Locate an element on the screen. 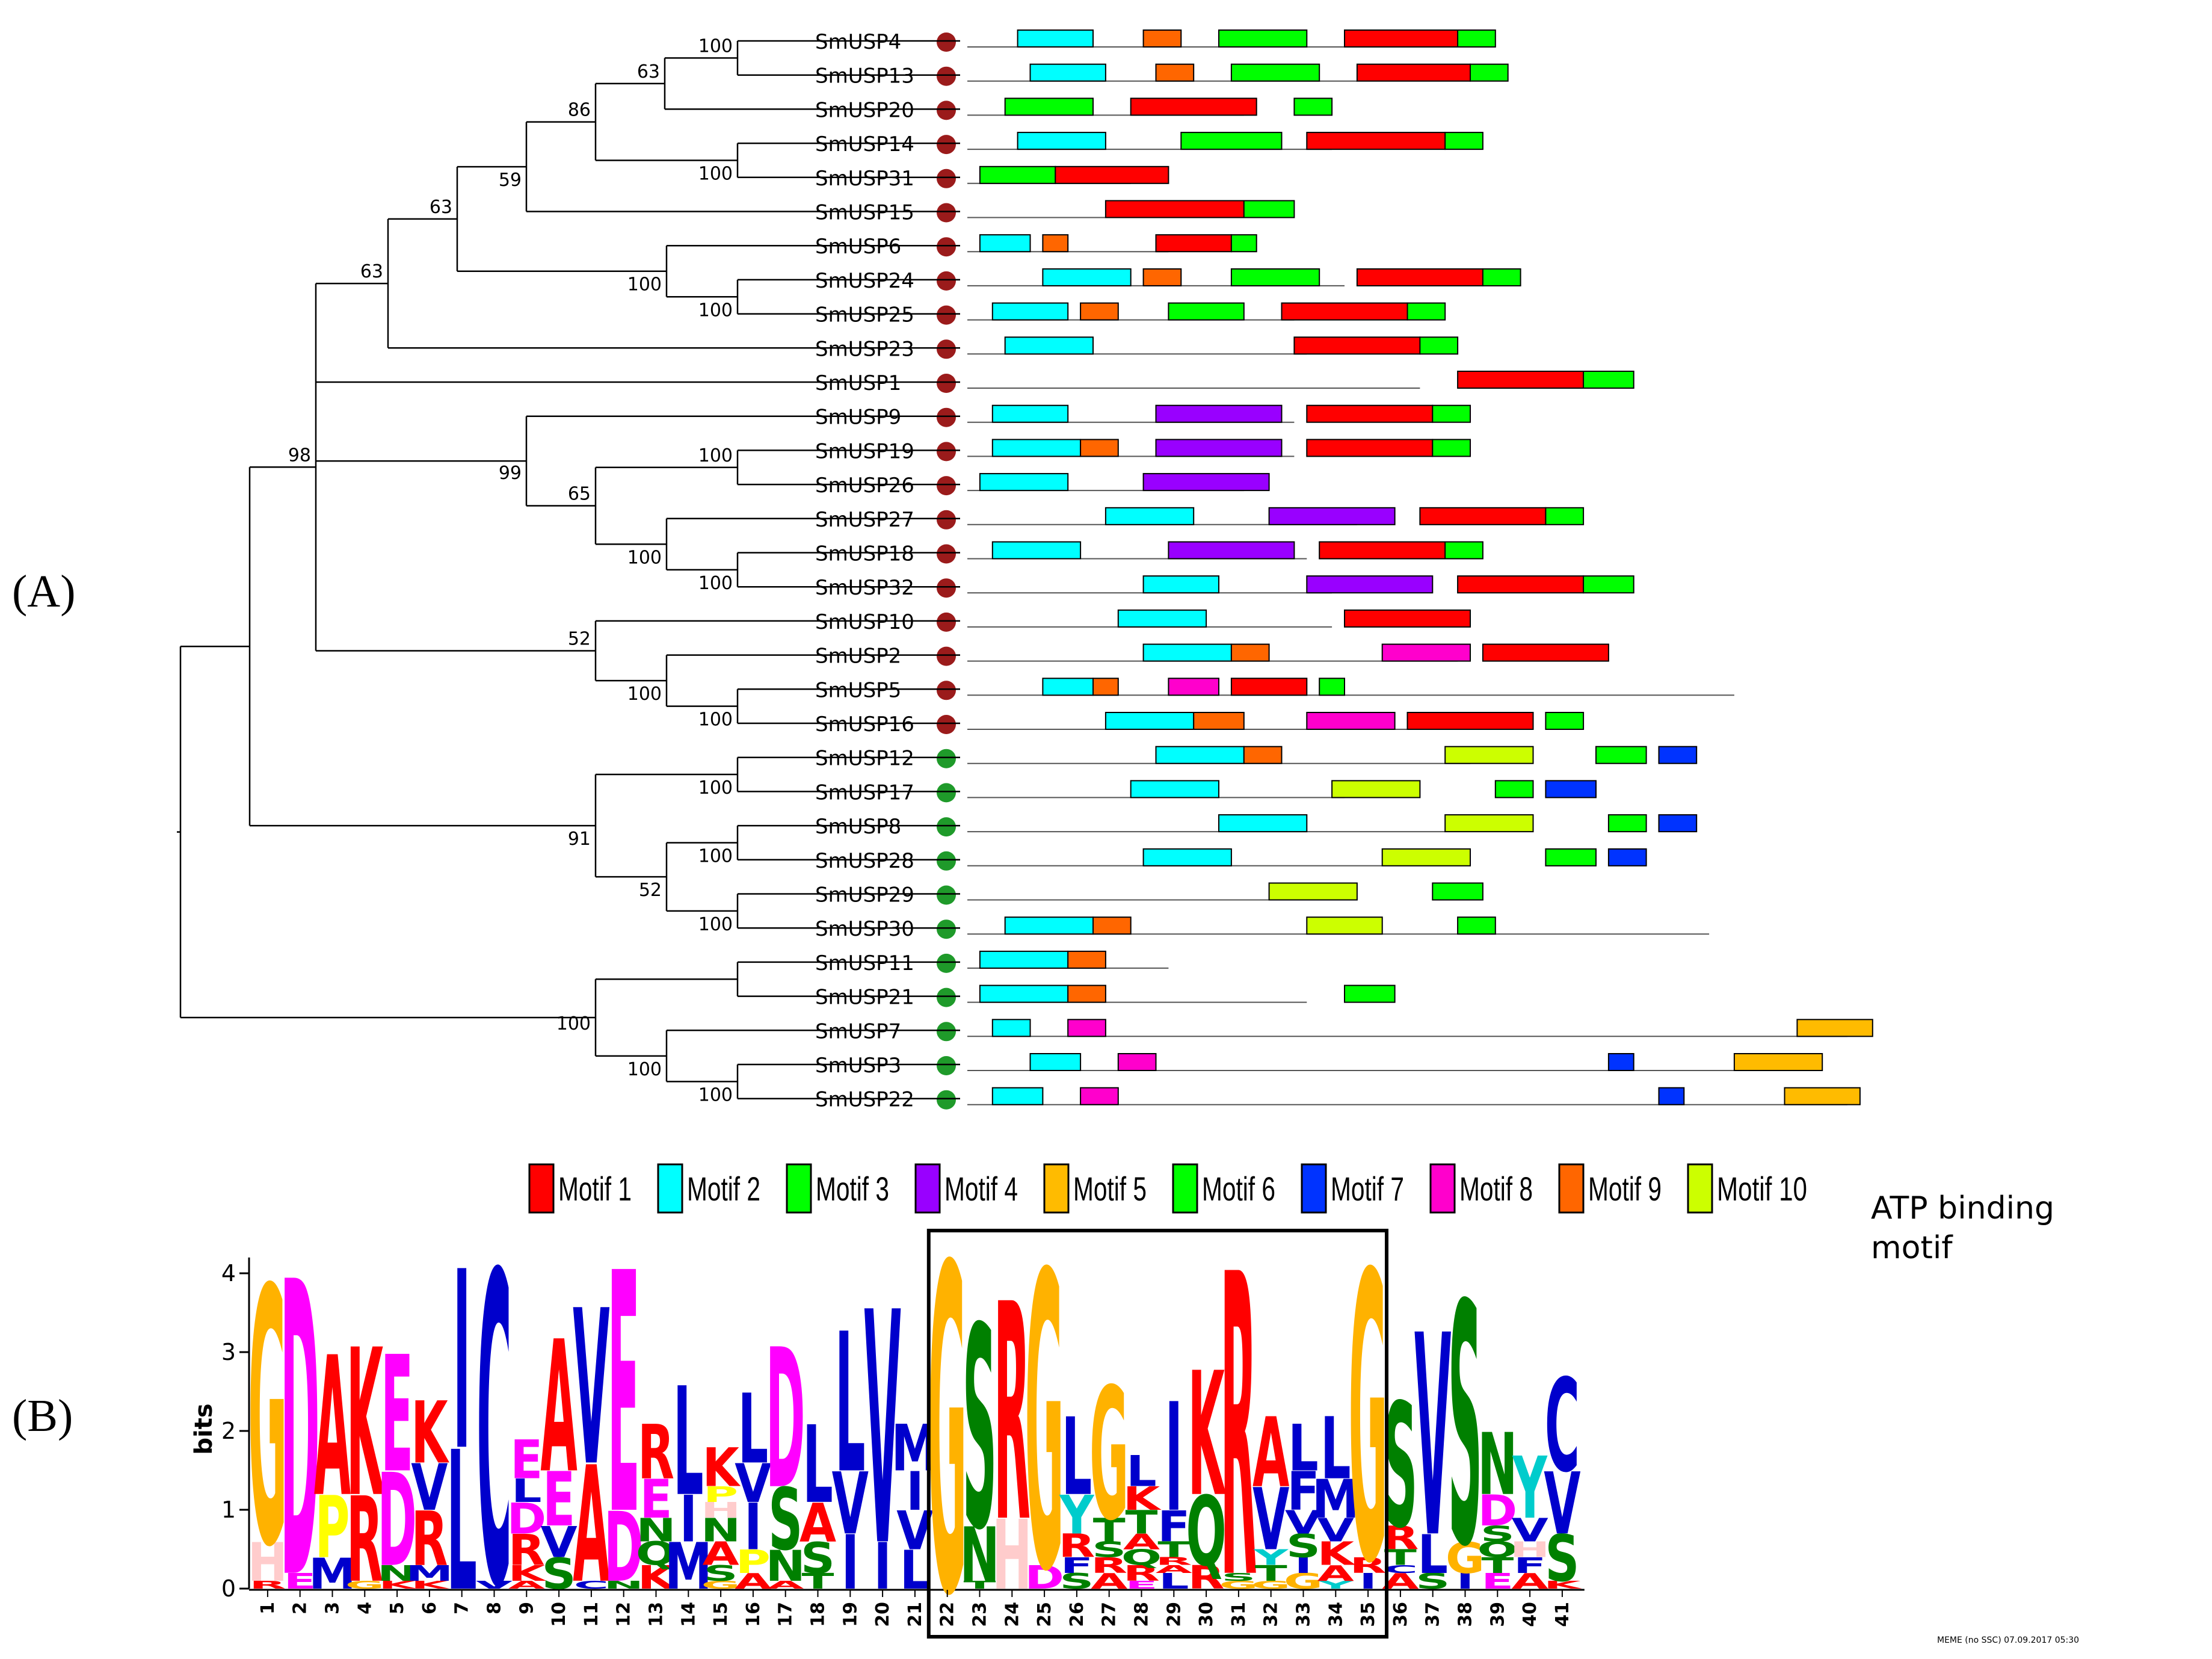  leaf-label: SmUSP1 is located at coordinates (858, 383).